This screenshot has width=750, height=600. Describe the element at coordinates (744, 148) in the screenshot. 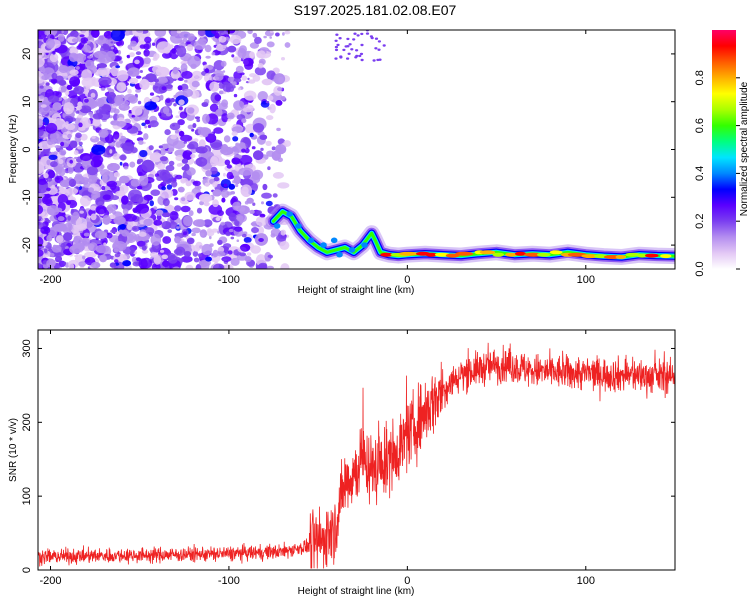

I see `colorbar-label: Normalized spectral amplitude` at that location.